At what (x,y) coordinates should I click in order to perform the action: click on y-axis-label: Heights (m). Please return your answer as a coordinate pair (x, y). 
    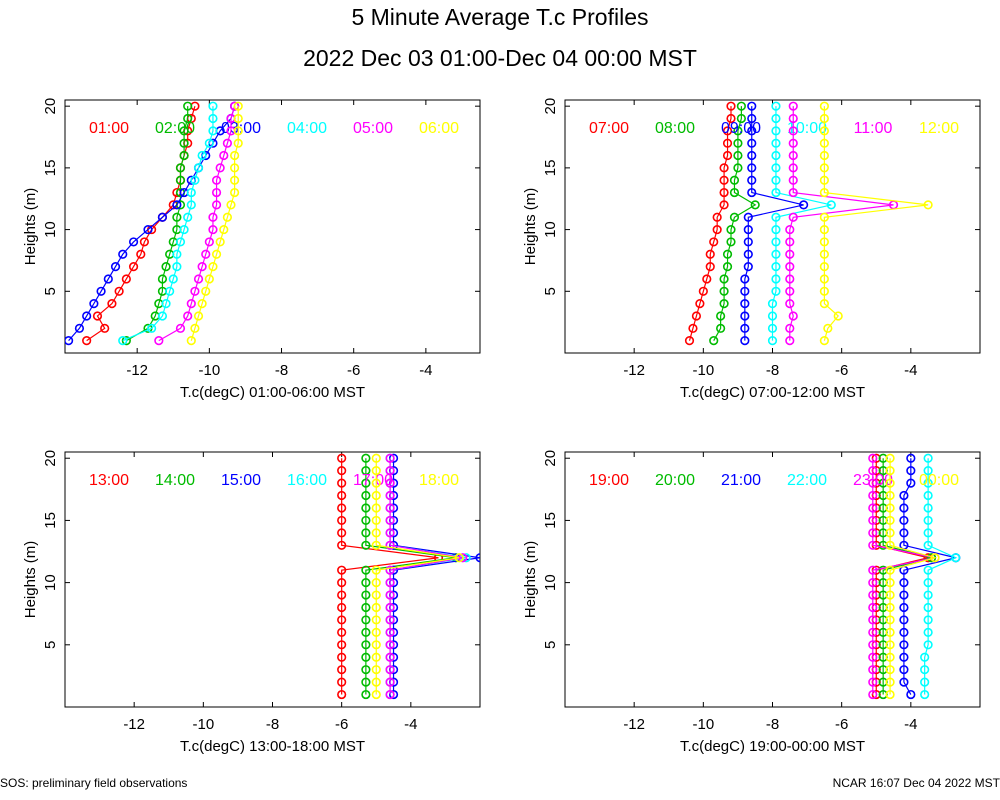
    Looking at the image, I should click on (530, 580).